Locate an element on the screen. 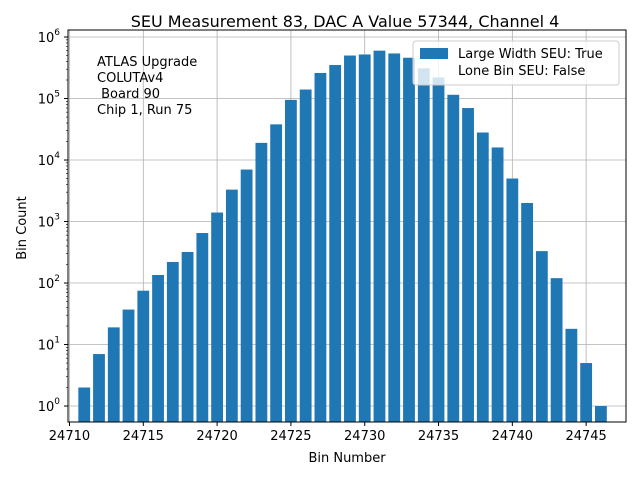 The height and width of the screenshot is (480, 640). y-tick-label: 10¹ is located at coordinates (49, 345).